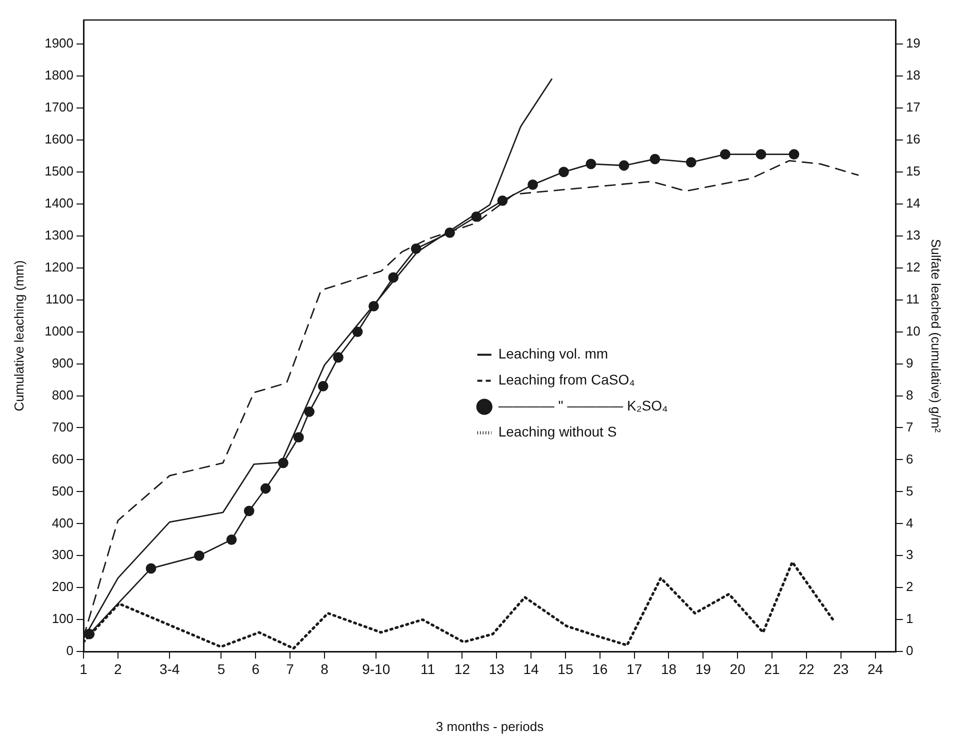  I want to click on x-tick-label: 8, so click(324, 668).